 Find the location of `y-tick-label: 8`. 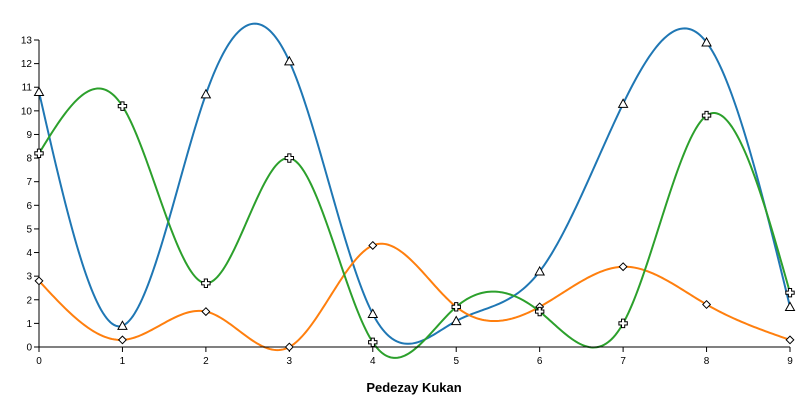

y-tick-label: 8 is located at coordinates (29, 159).